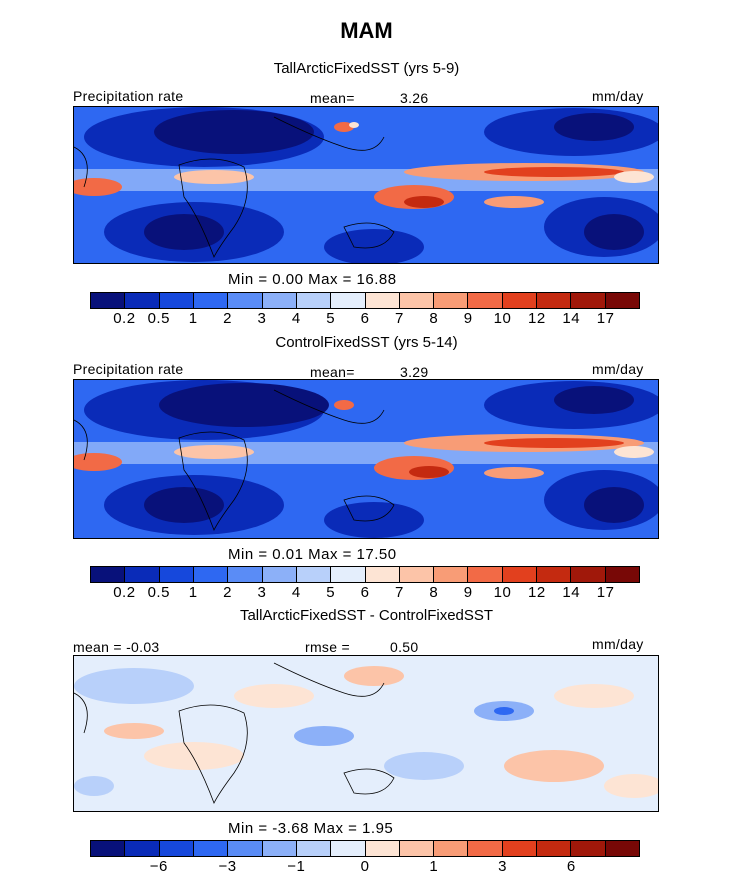 The image size is (733, 878). I want to click on panel1-colorbar-tick-label: 1, so click(193, 318).